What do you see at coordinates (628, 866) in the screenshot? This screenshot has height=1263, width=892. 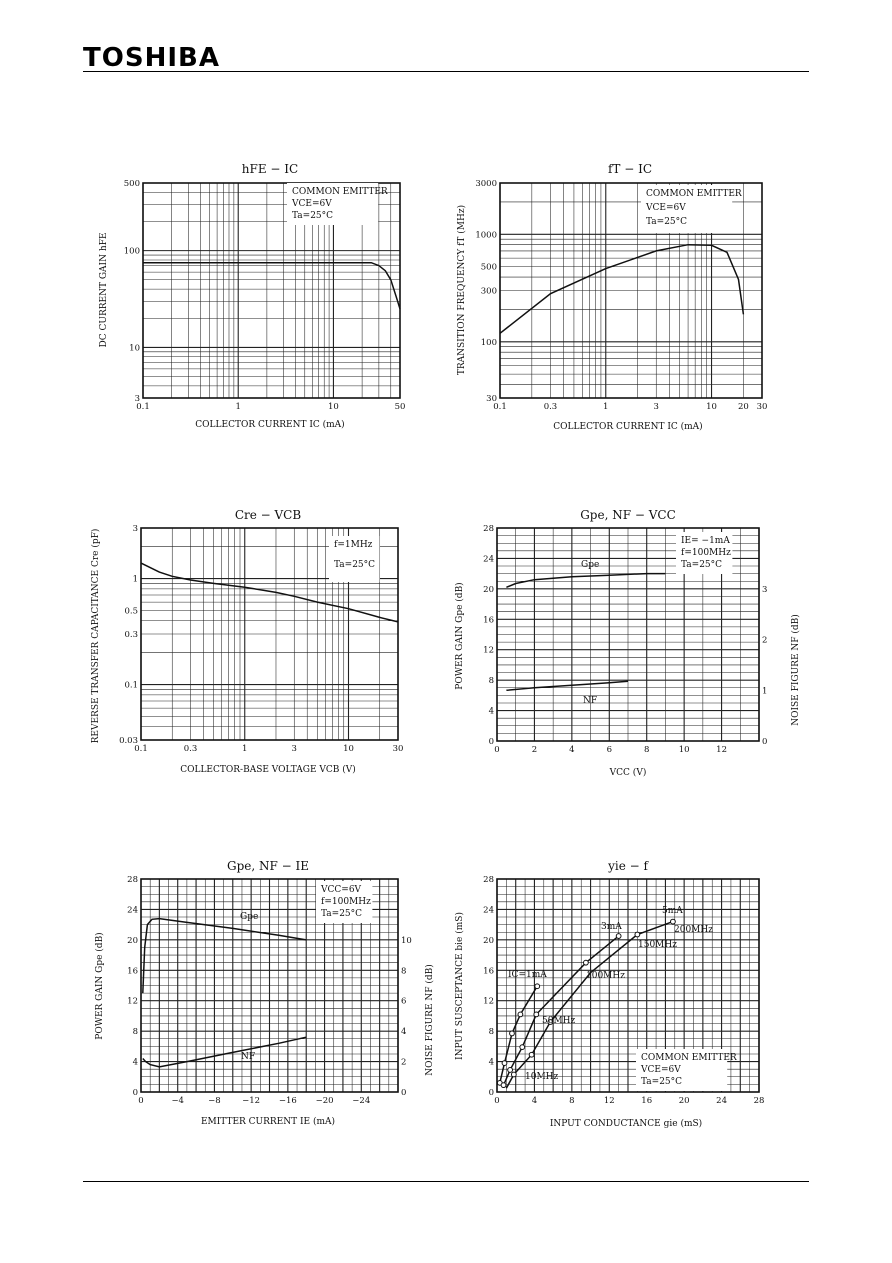 I see `chart-title: yie − f` at bounding box center [628, 866].